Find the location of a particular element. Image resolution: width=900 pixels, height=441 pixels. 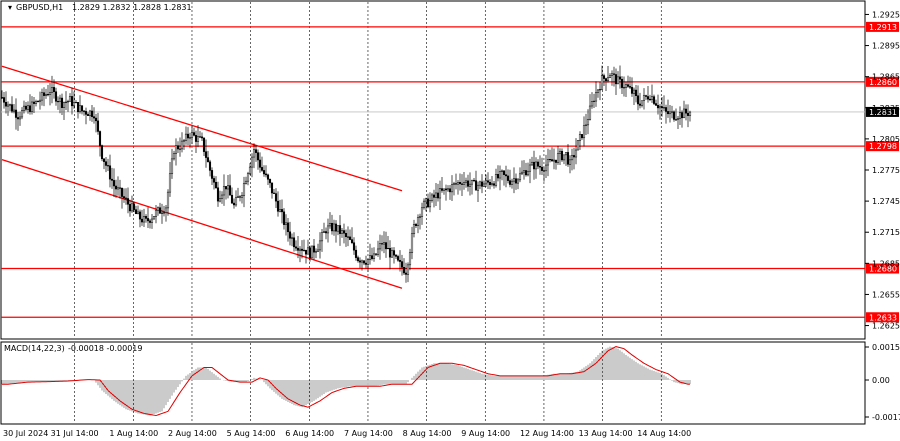

macd-indicator is located at coordinates (346, 381).